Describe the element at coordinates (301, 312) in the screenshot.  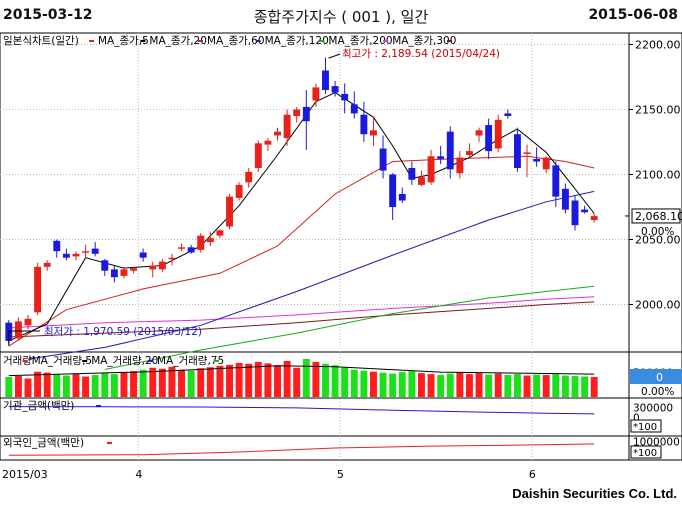
I see `ma-line-ma200` at that location.